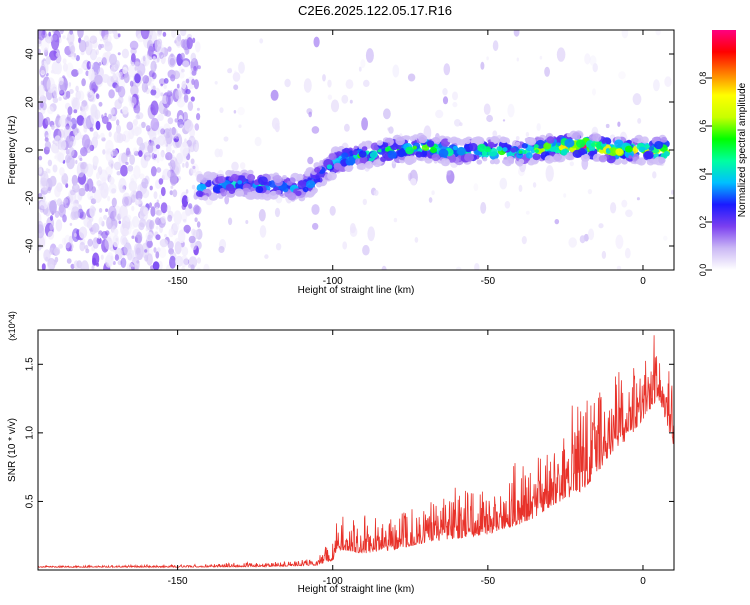  Describe the element at coordinates (12, 450) in the screenshot. I see `snr-ylabel: SNR (10 * v/v)` at that location.